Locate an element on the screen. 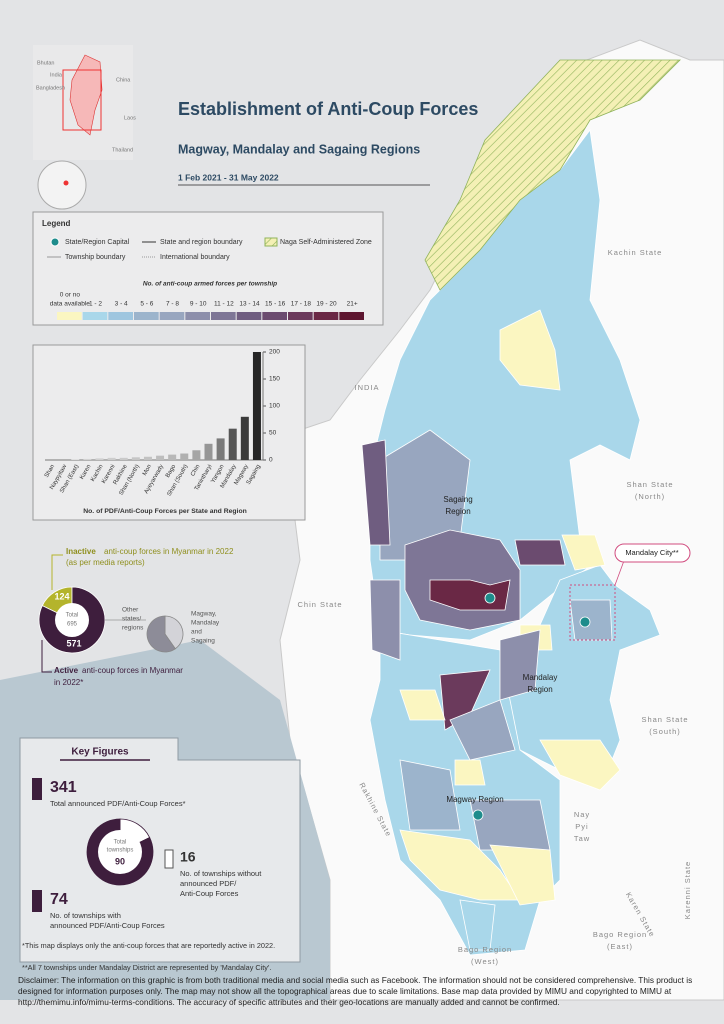 The image size is (724, 1024). connector is located at coordinates (57, 572).